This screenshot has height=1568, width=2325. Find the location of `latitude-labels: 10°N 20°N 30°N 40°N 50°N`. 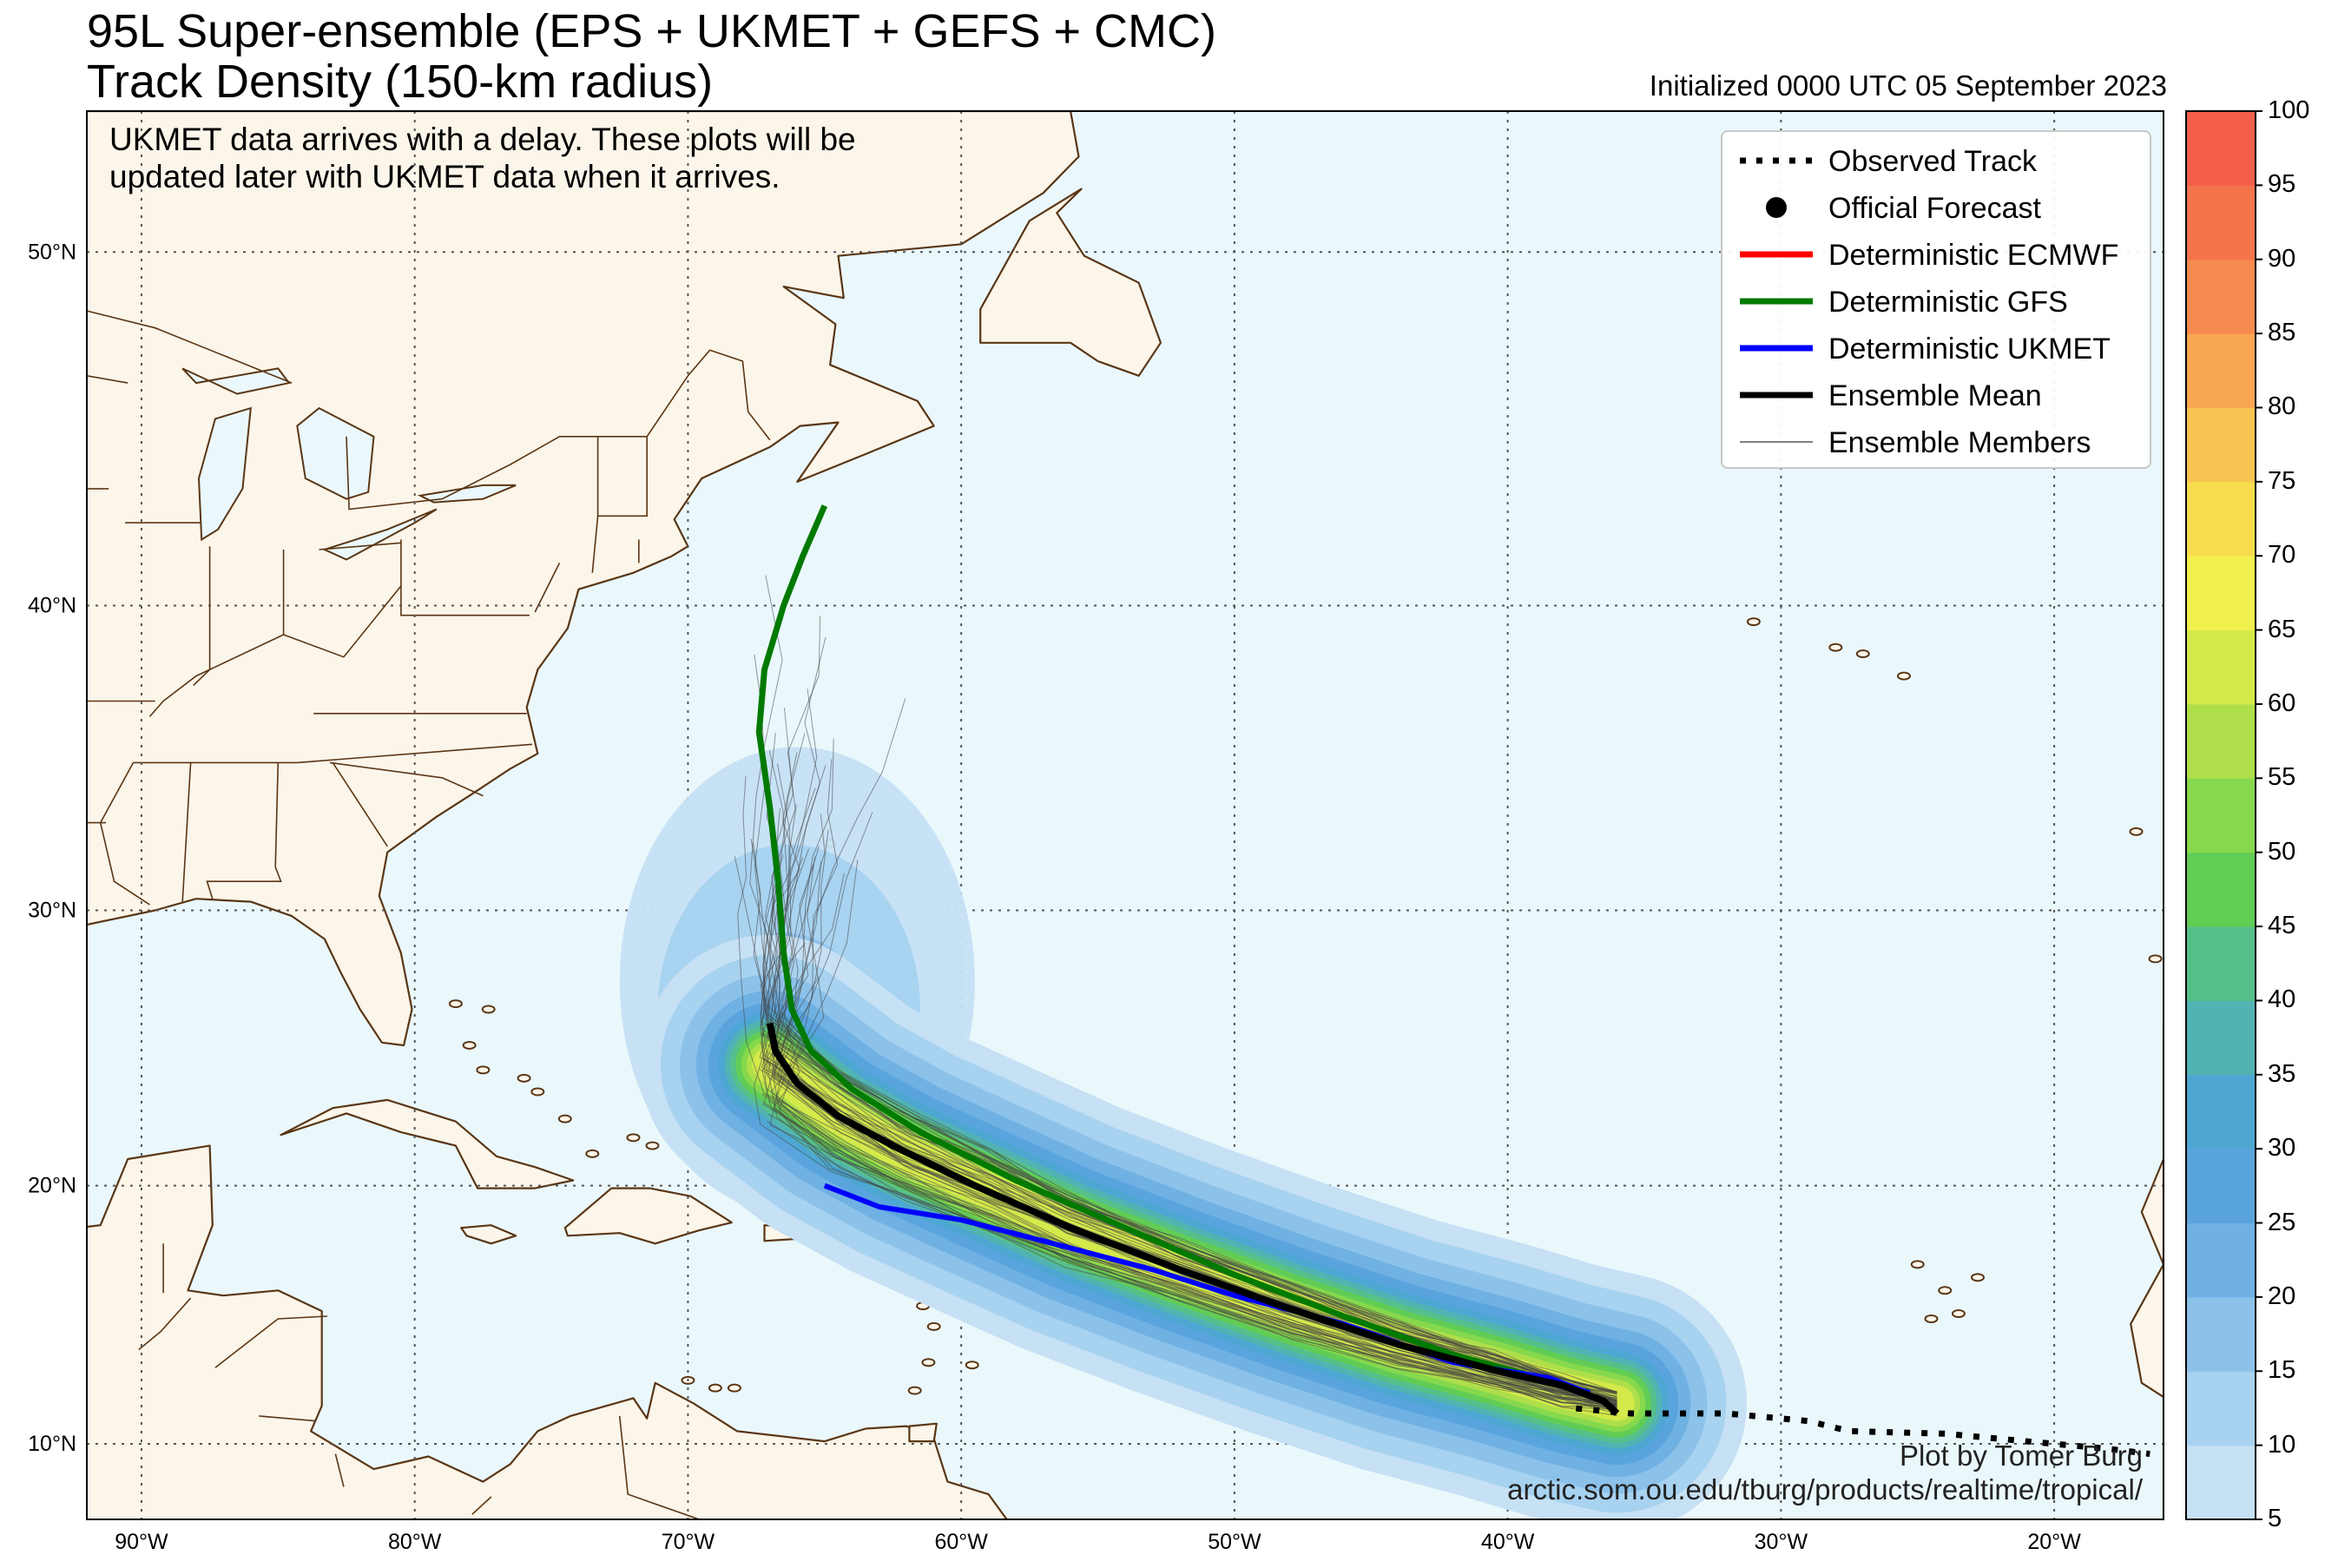

latitude-labels: 10°N 20°N 30°N 40°N 50°N is located at coordinates (52, 848).